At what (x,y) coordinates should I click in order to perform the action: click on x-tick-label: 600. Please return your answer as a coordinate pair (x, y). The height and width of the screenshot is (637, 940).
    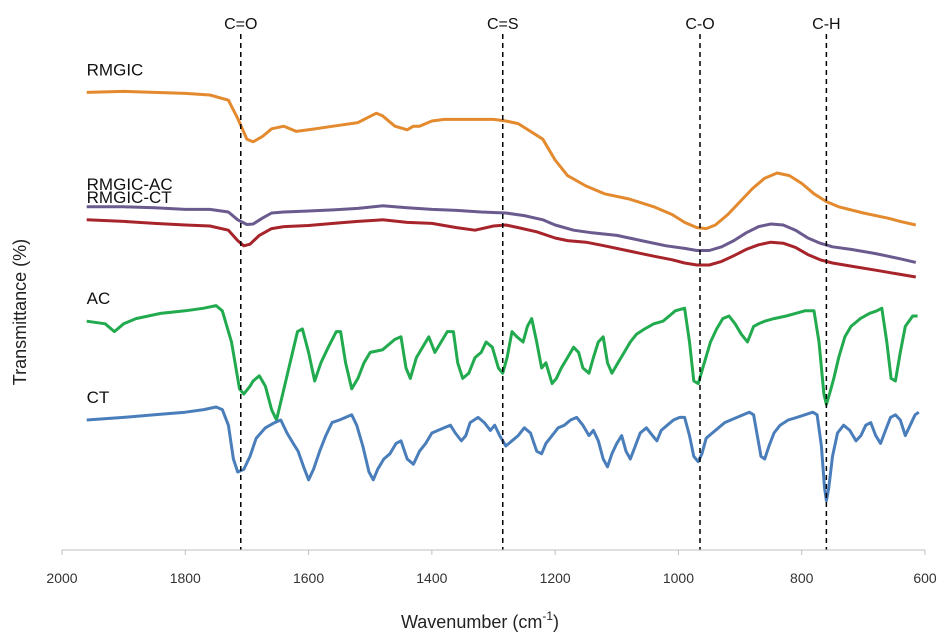
    Looking at the image, I should click on (925, 578).